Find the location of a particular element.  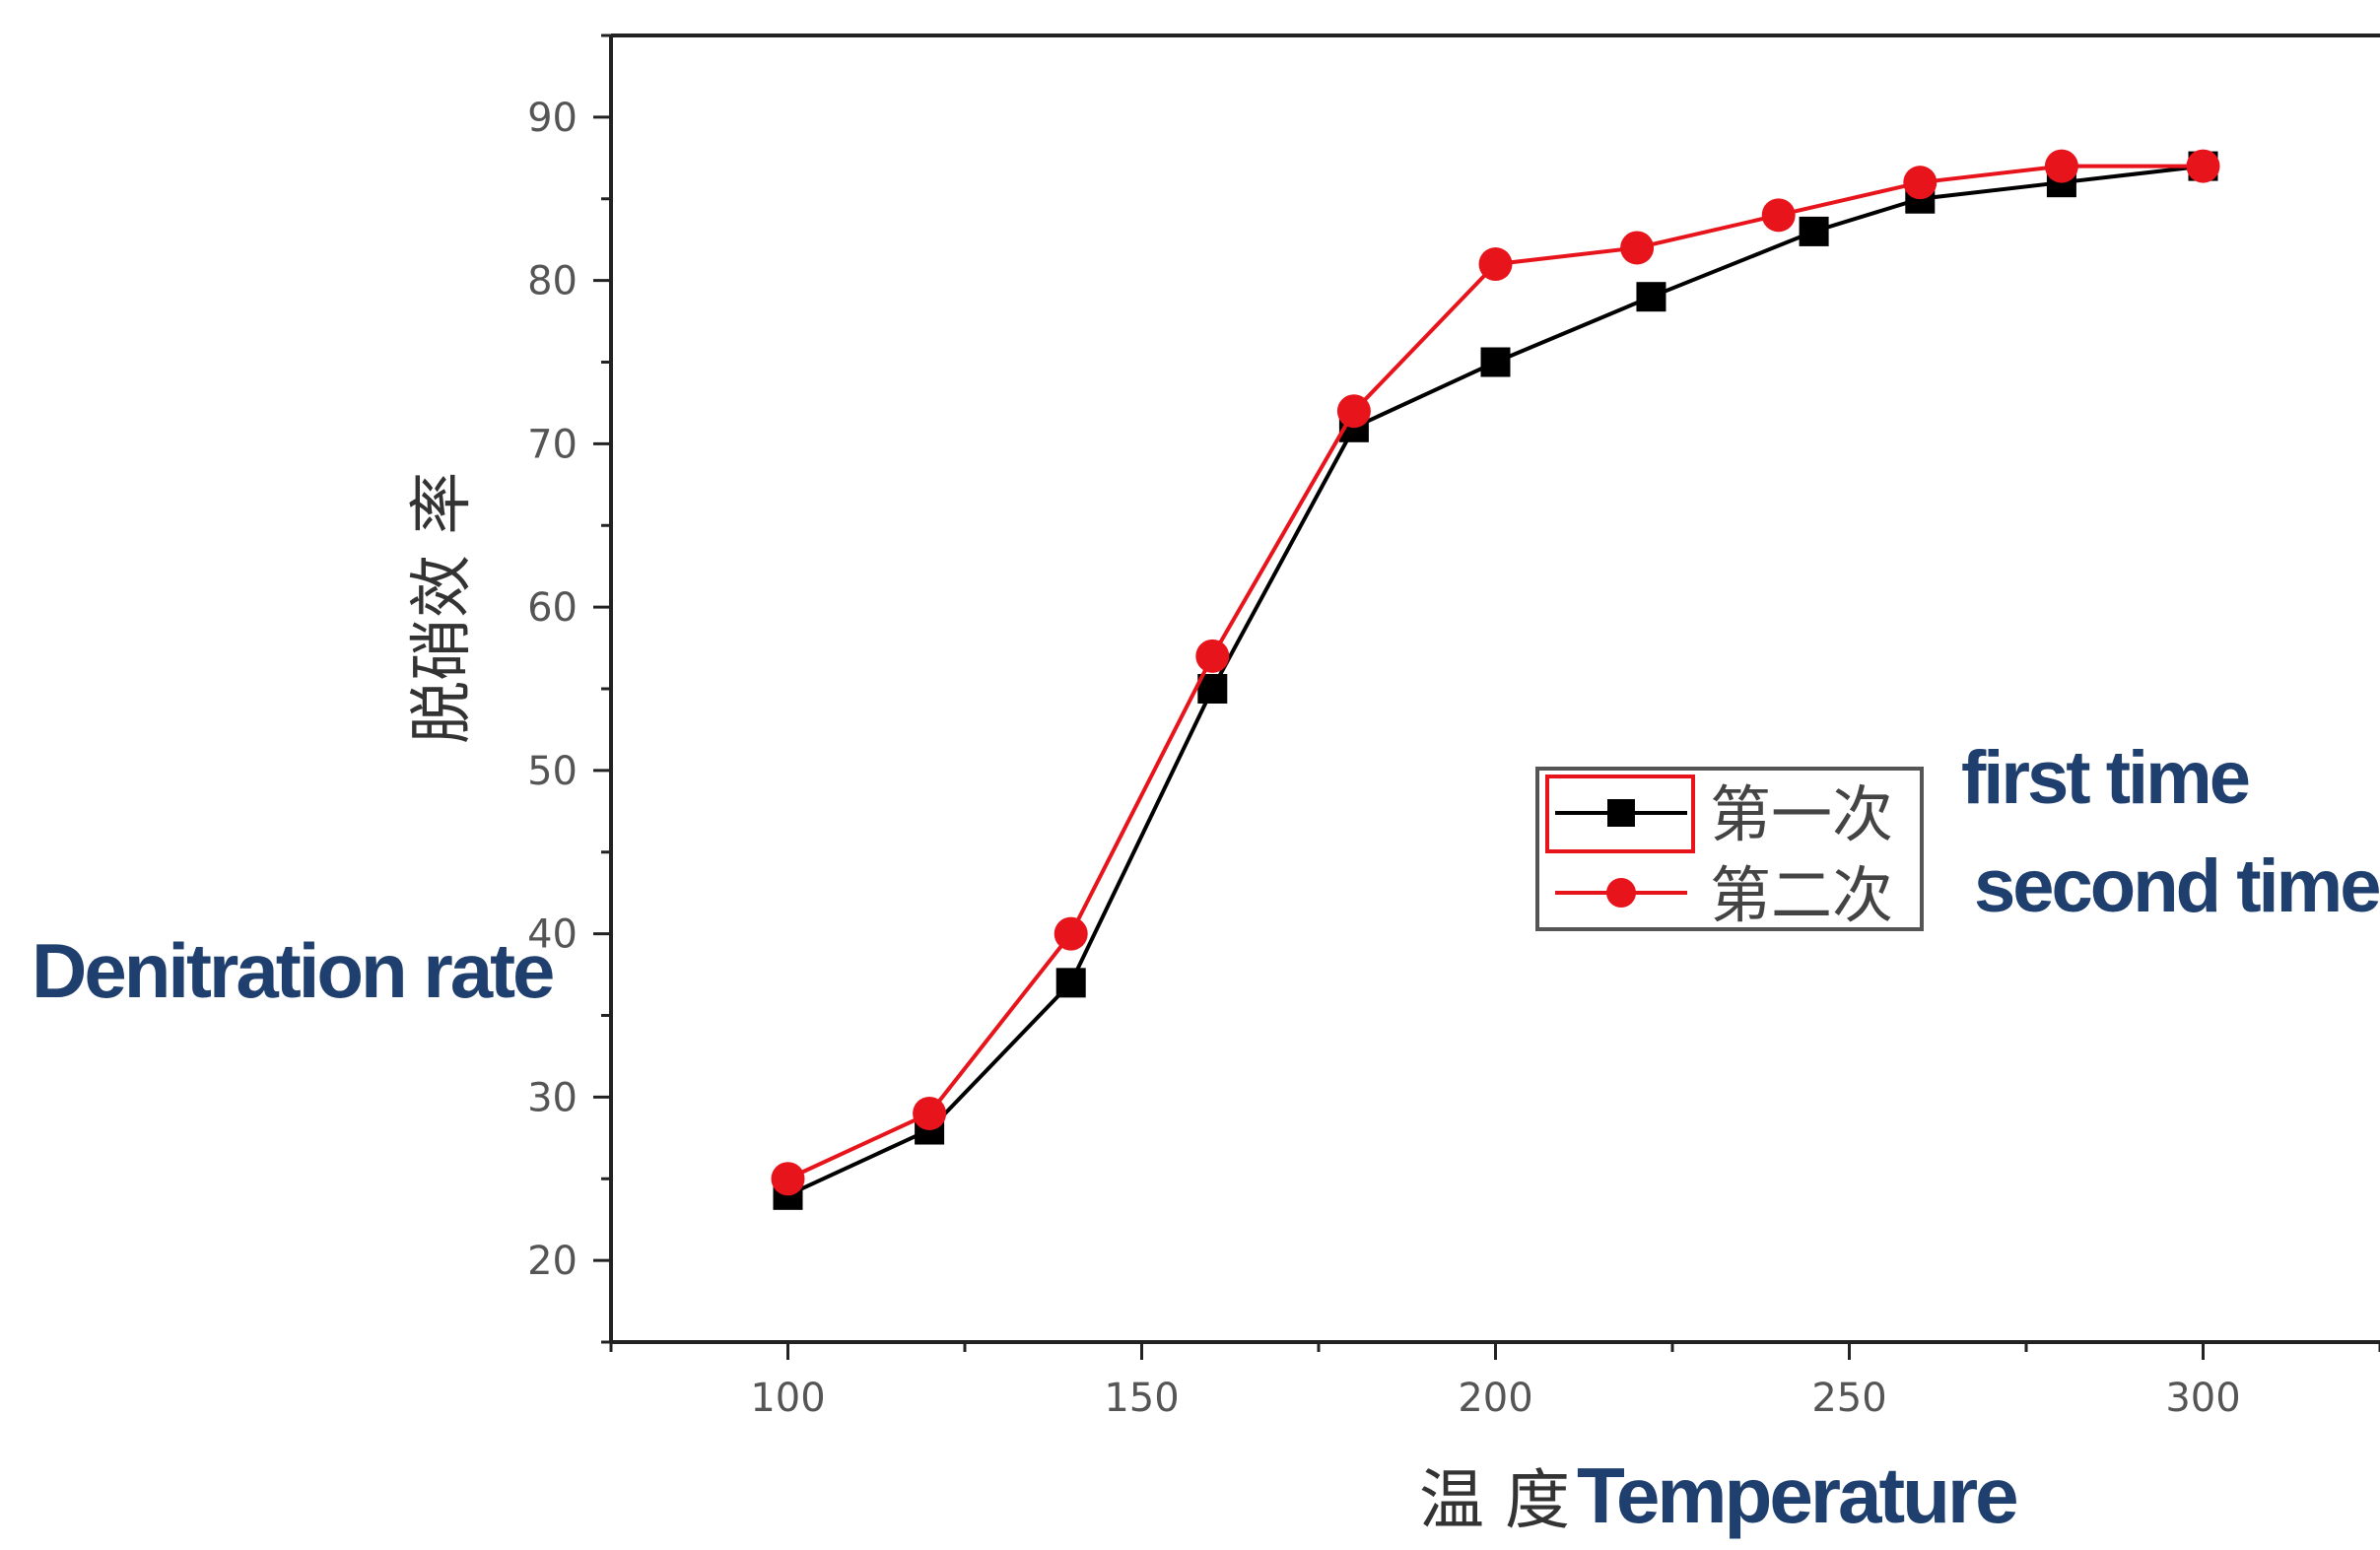

legend-label-first-en: first time is located at coordinates (2105, 778).